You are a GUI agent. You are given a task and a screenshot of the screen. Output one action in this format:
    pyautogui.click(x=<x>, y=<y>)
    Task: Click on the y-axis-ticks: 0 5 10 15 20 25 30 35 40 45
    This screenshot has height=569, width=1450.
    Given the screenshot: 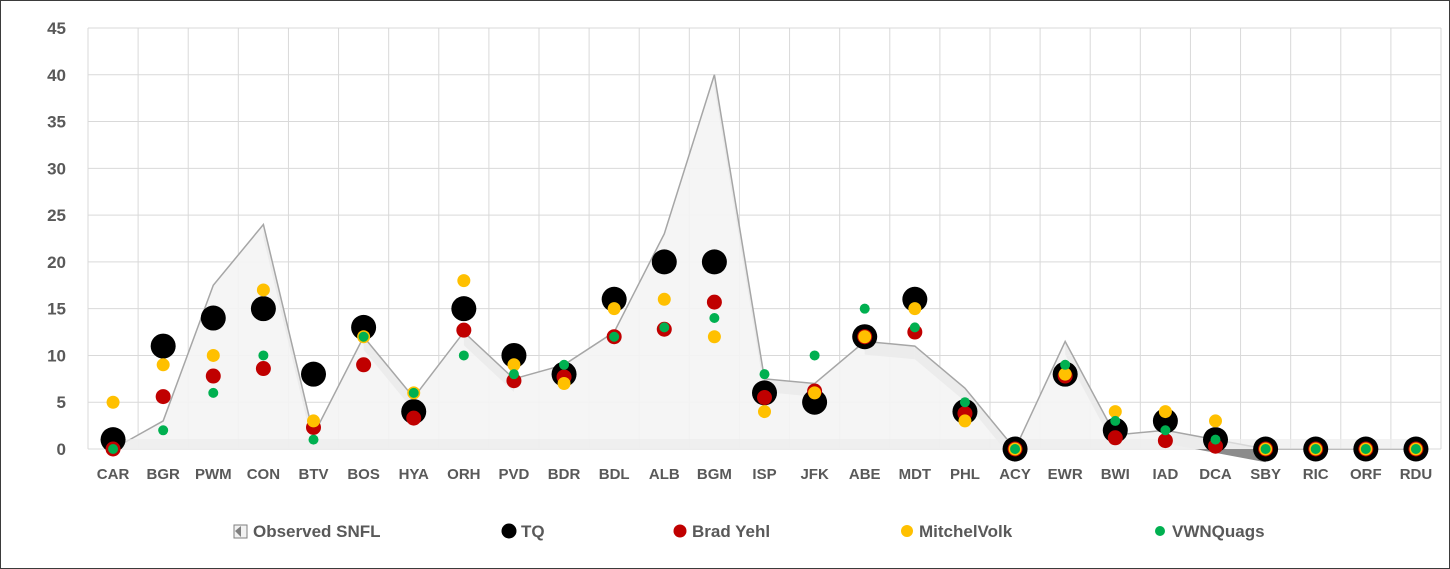 What is the action you would take?
    pyautogui.click(x=56, y=239)
    